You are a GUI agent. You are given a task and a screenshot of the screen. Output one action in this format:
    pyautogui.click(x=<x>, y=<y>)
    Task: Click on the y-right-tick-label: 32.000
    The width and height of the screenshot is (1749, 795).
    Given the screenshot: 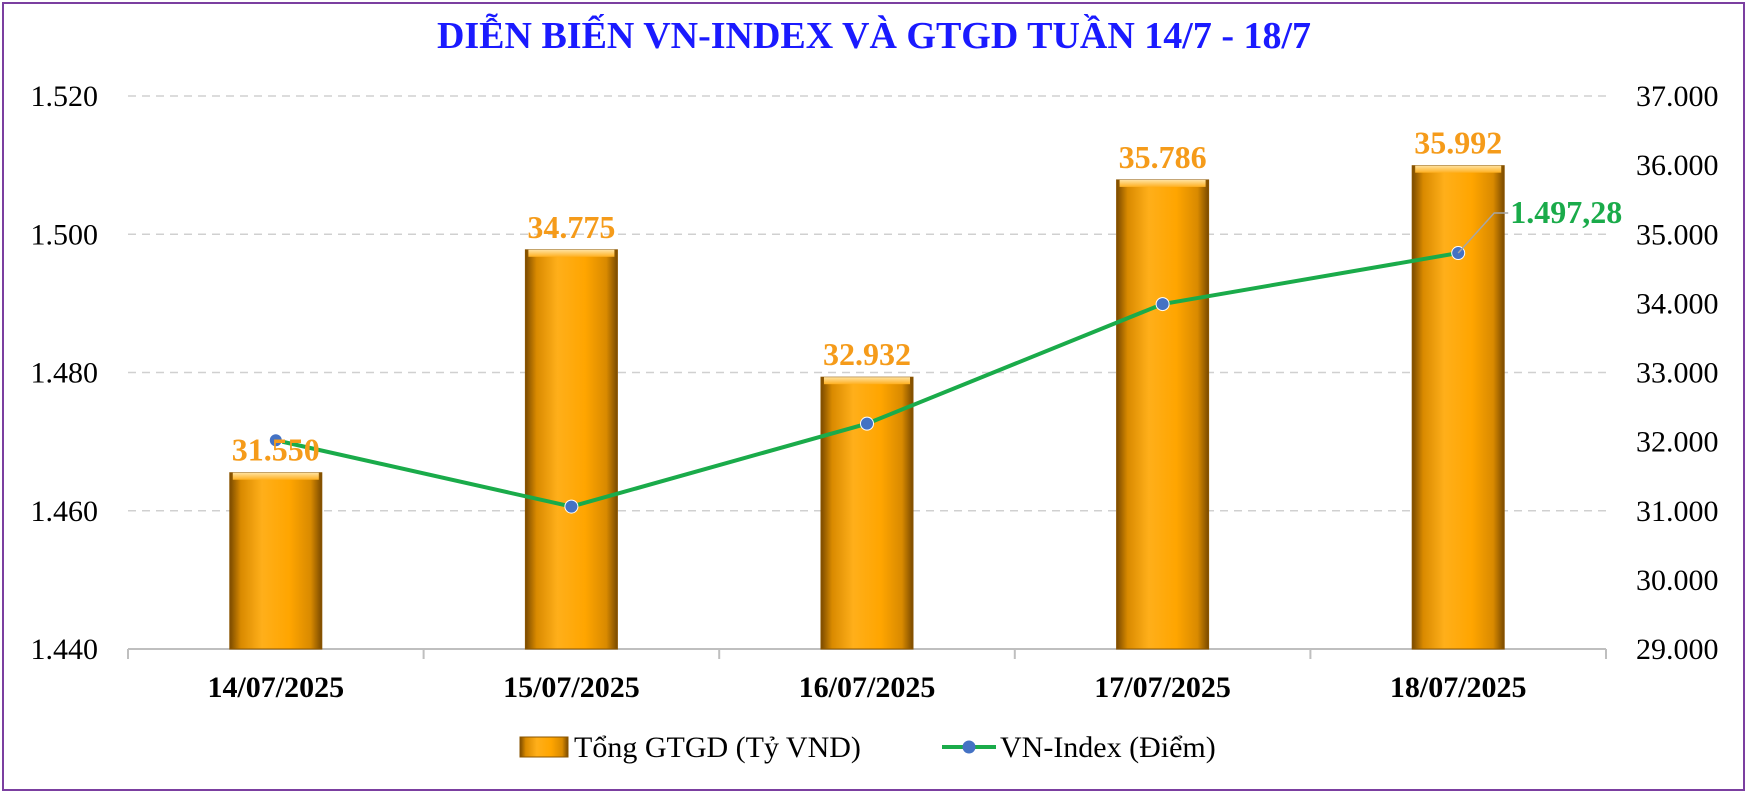 What is the action you would take?
    pyautogui.click(x=1677, y=442)
    